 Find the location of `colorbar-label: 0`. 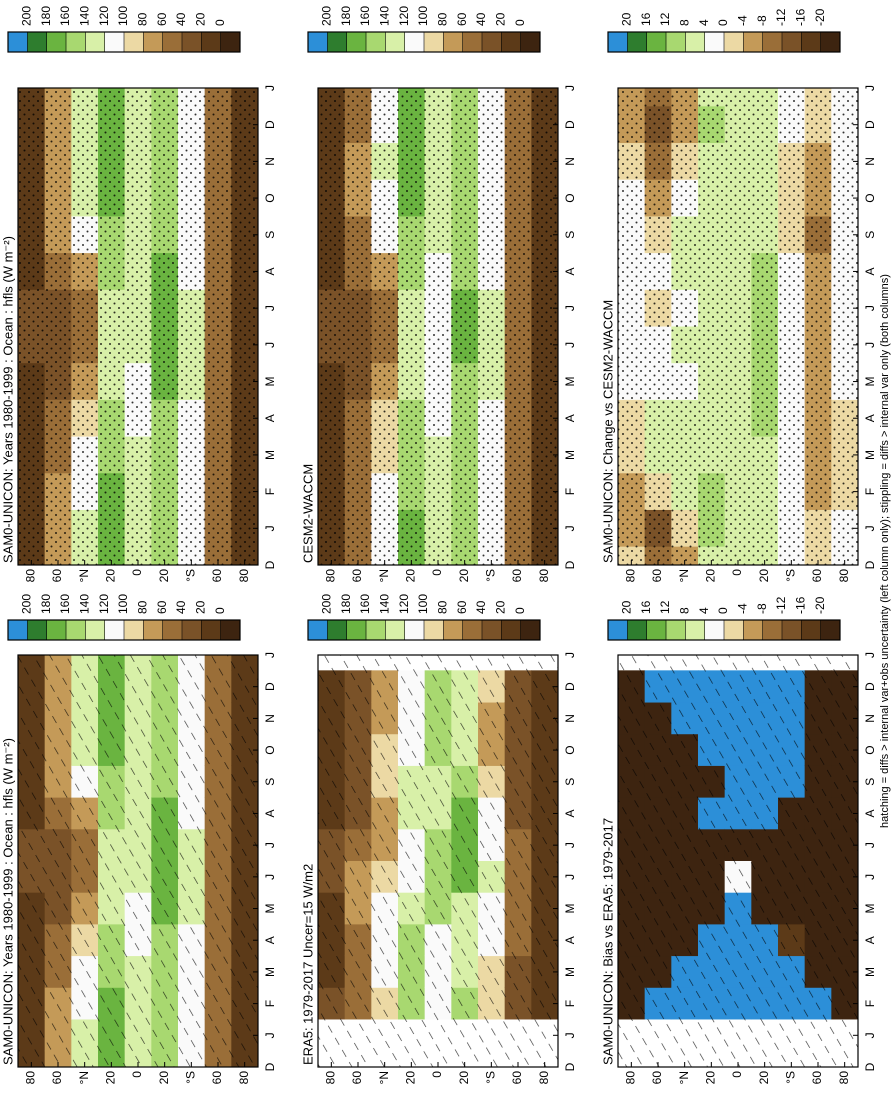

colorbar-label: 0 is located at coordinates (723, 610).